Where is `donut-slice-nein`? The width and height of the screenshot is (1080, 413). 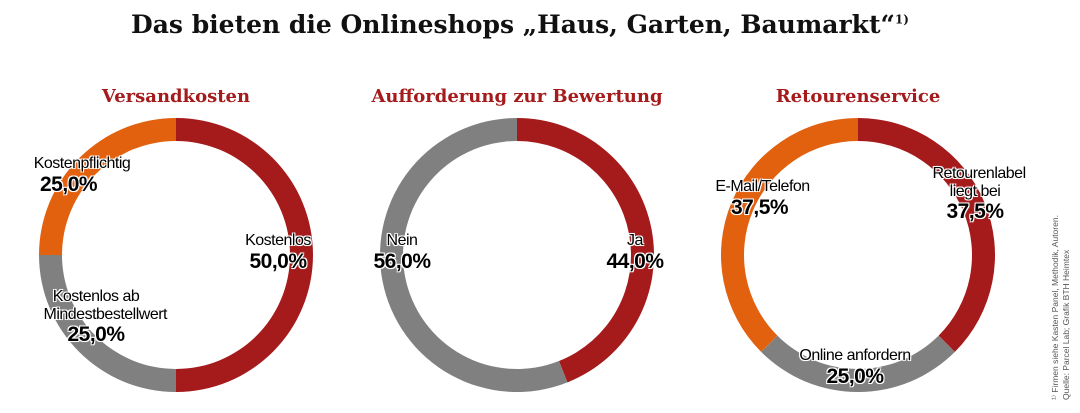
donut-slice-nein is located at coordinates (474, 255).